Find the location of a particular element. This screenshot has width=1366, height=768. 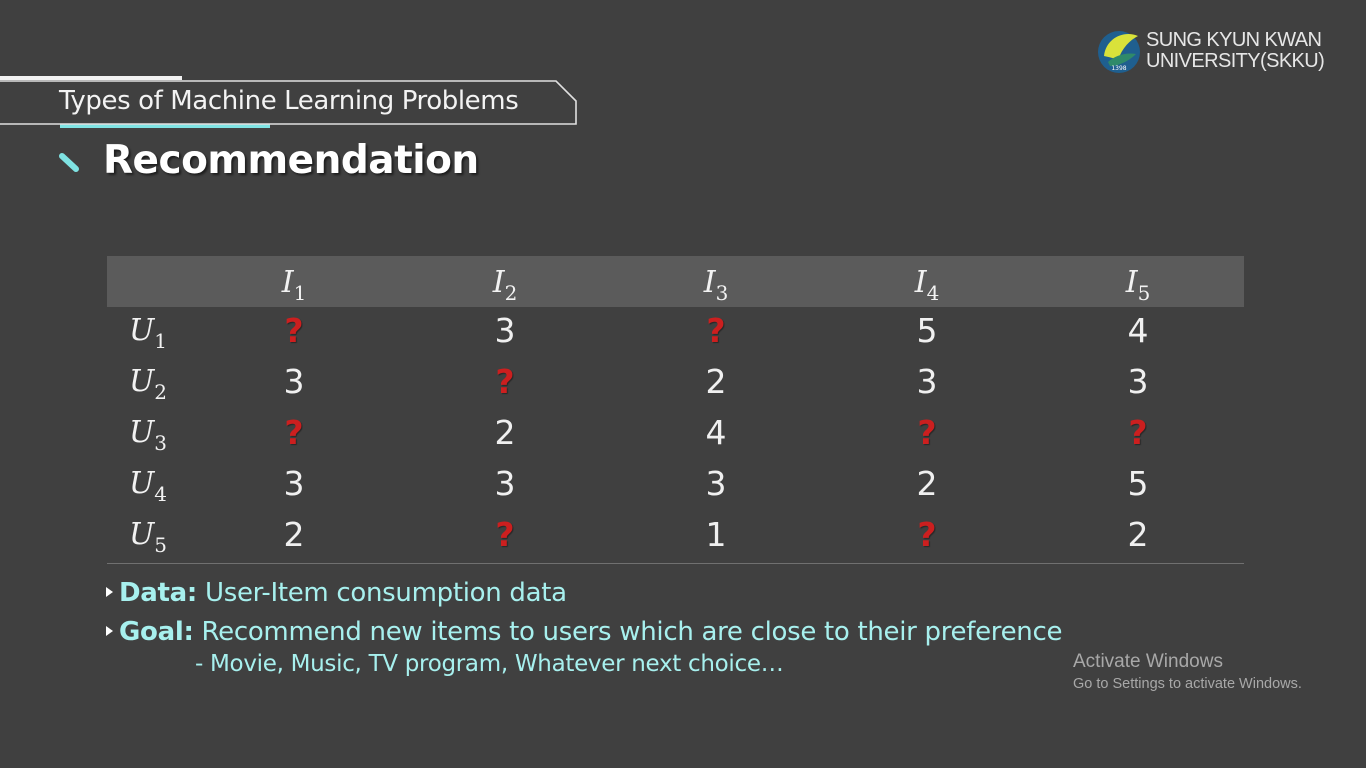

activate-windows-title: Activate Windows is located at coordinates (1148, 661).